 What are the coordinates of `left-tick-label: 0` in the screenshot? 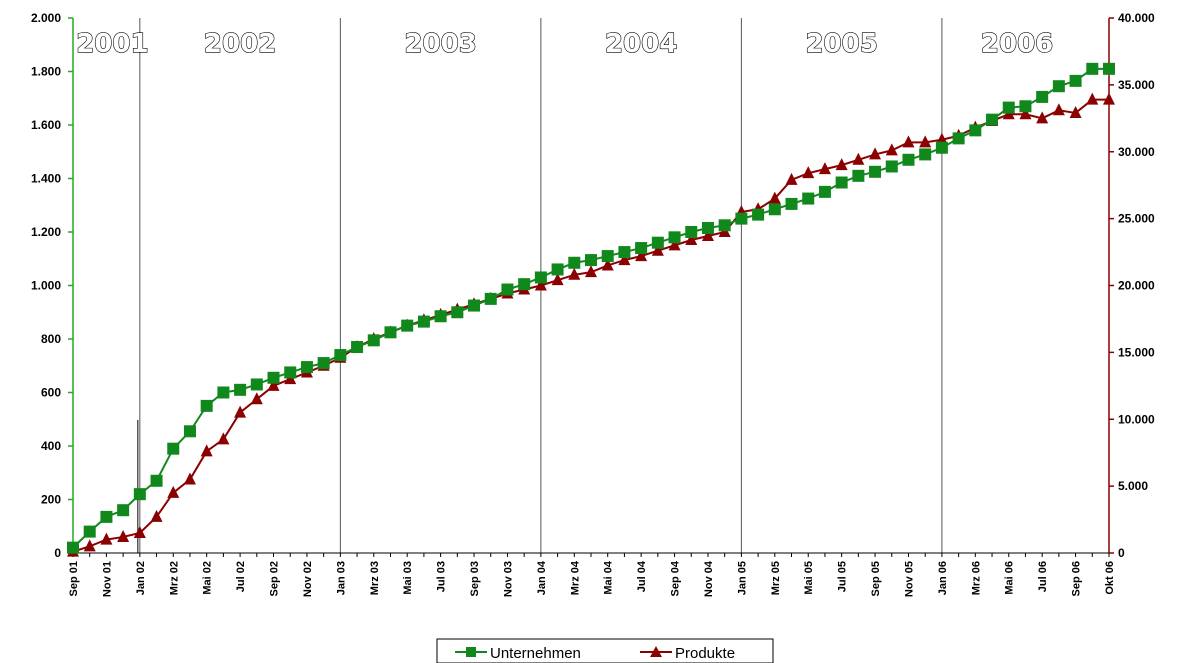 It's located at (57, 553).